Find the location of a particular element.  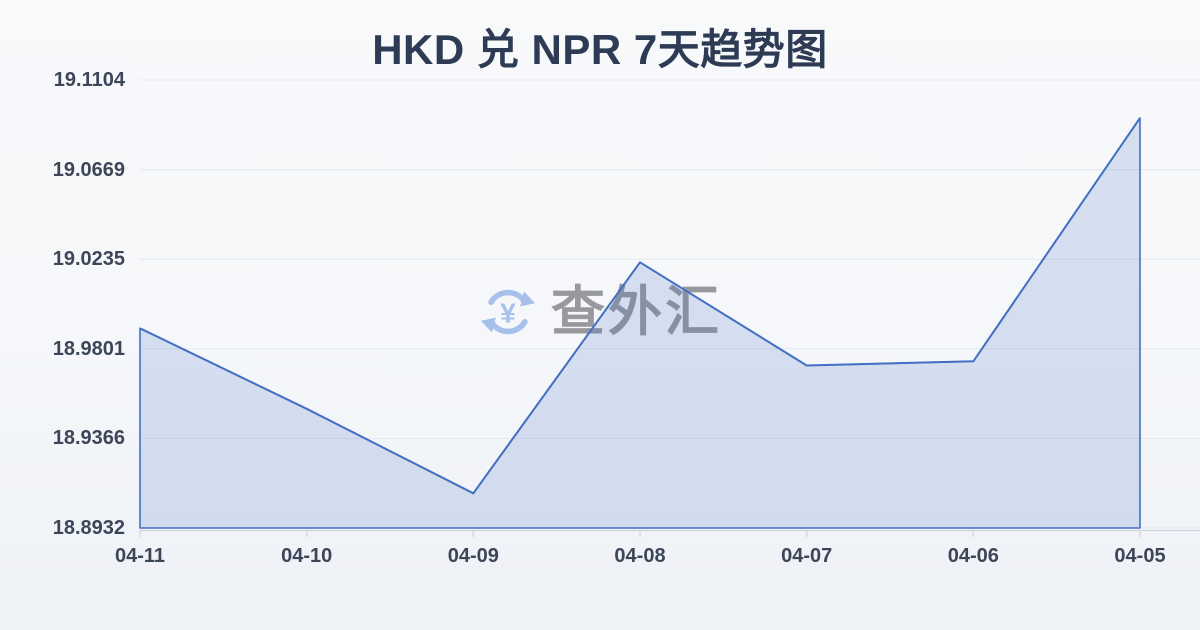

x-axis-label: 04-08 is located at coordinates (640, 556).